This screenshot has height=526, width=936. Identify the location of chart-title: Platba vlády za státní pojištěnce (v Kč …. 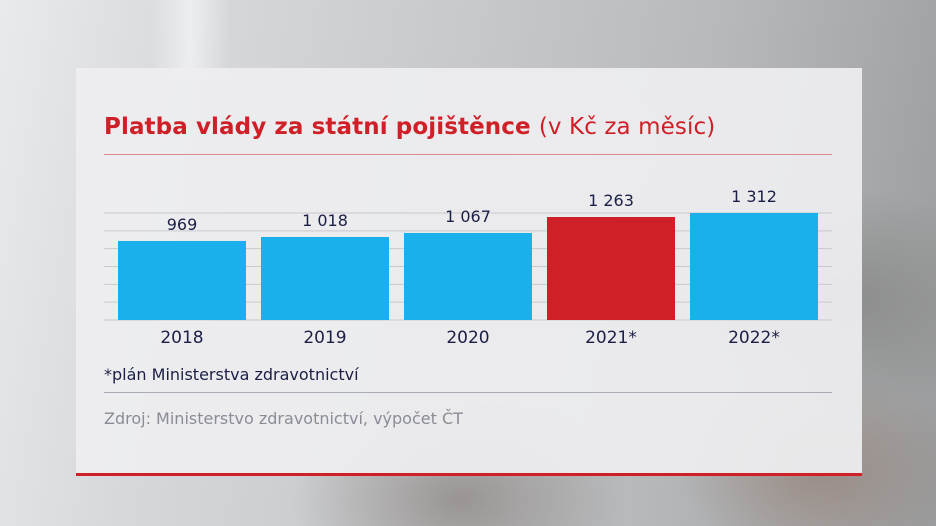
(409, 127).